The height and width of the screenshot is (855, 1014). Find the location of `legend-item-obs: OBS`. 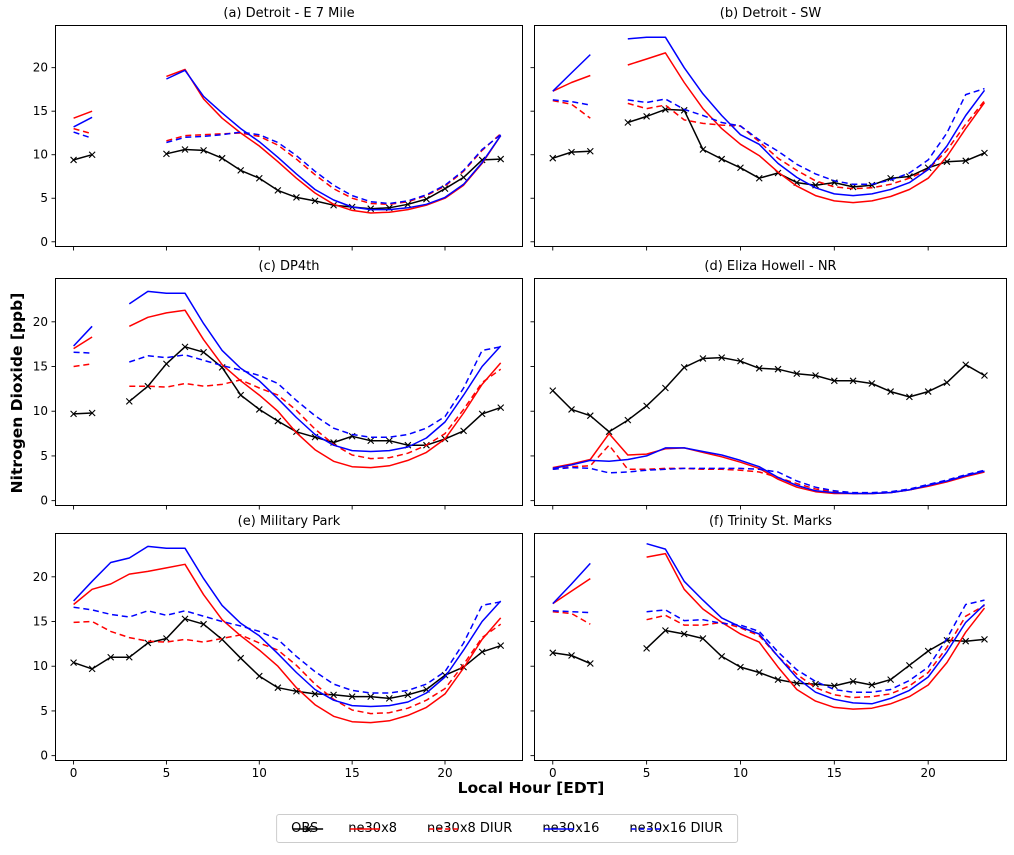

legend-item-obs: OBS is located at coordinates (307, 828).